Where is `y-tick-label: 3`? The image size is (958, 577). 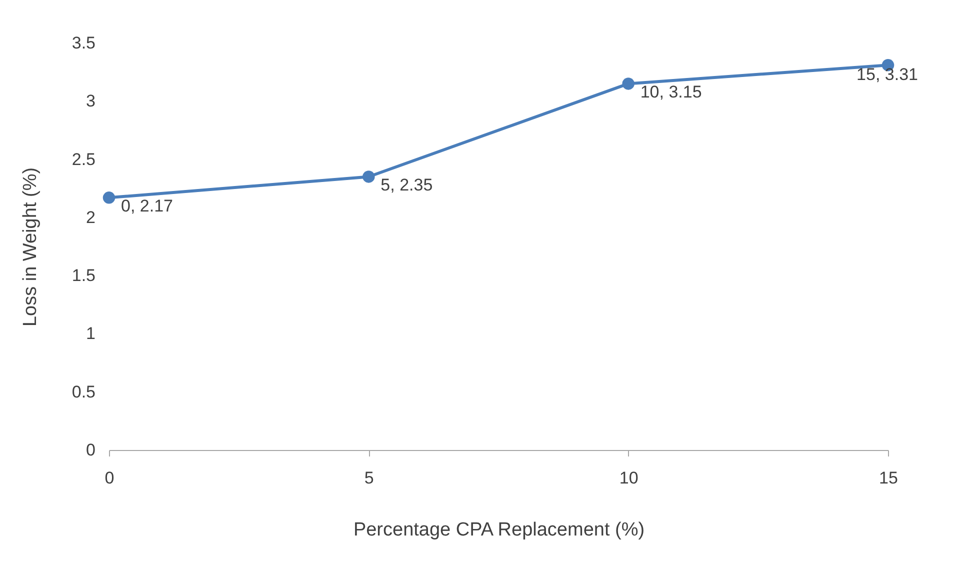 y-tick-label: 3 is located at coordinates (91, 101).